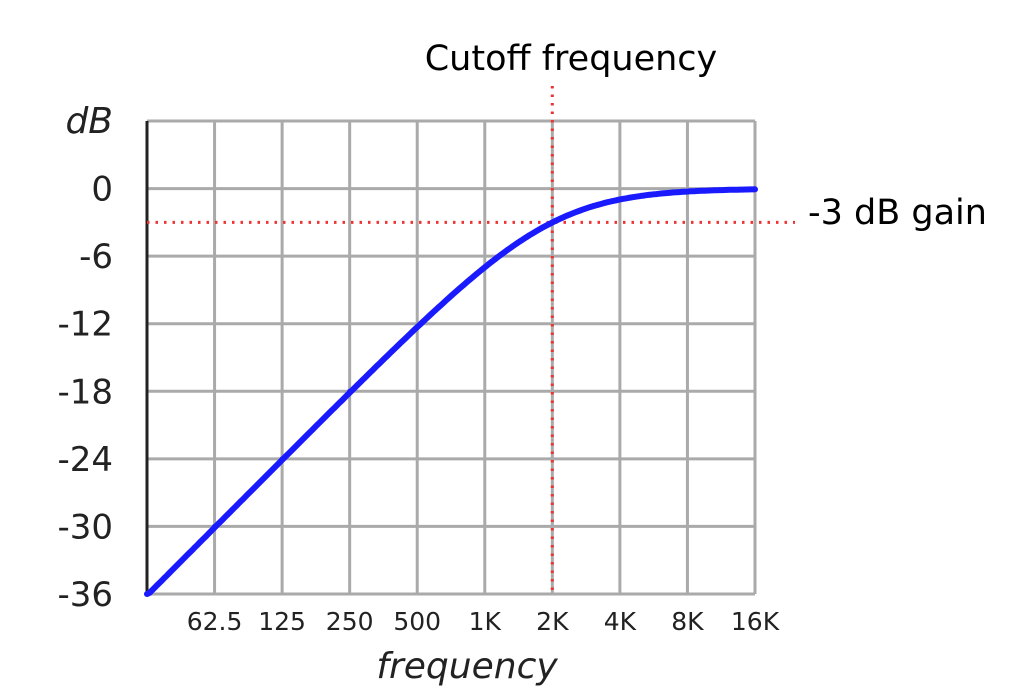 The width and height of the screenshot is (1024, 698). I want to click on y-tick-labels: dB 0 -6 -12 -18 -24 -30 -36, so click(85, 358).